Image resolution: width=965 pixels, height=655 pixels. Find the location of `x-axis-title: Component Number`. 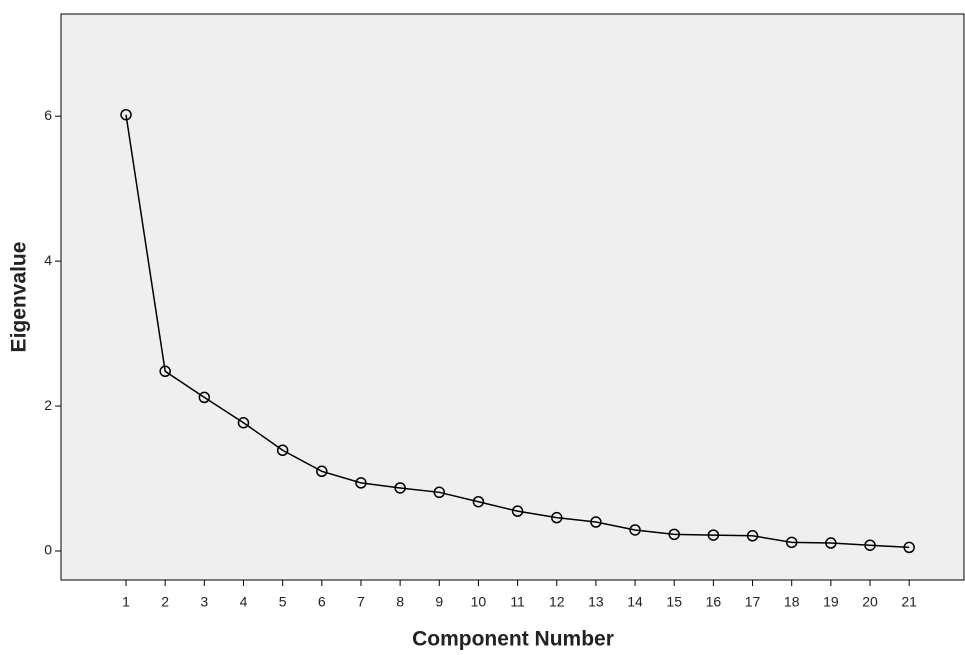

x-axis-title: Component Number is located at coordinates (513, 639).